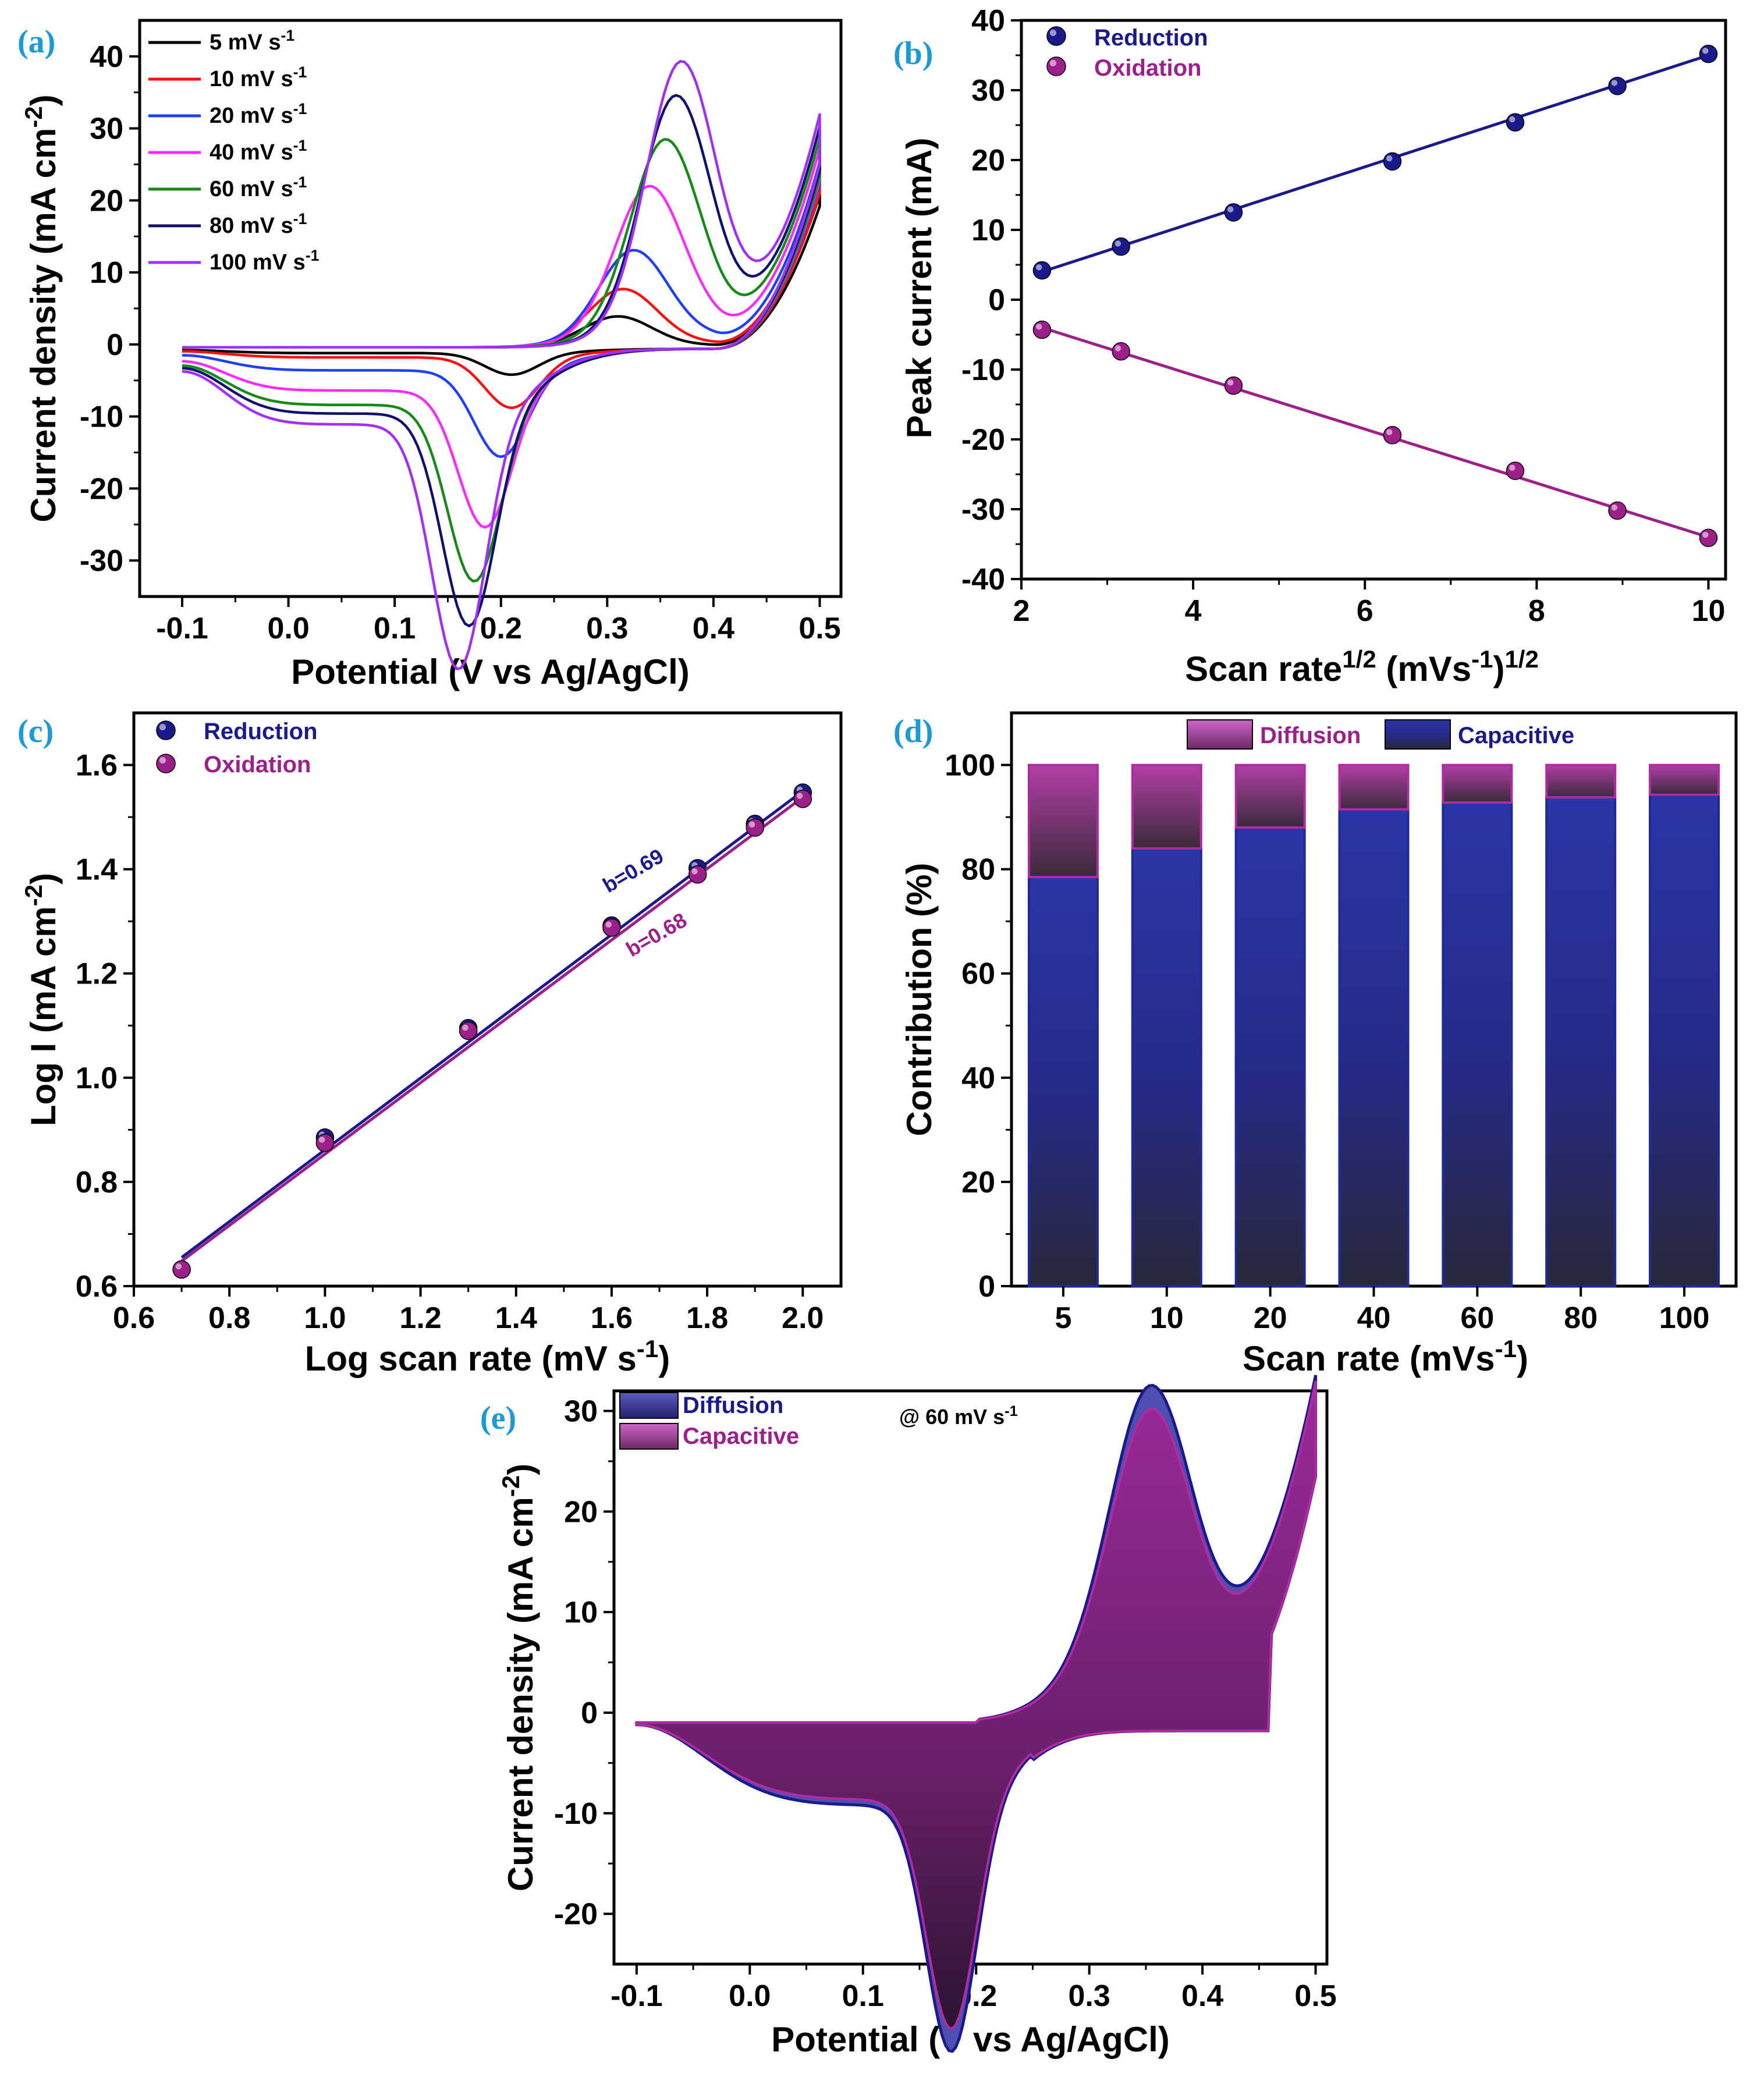 The image size is (1764, 2077). Describe the element at coordinates (258, 77) in the screenshot. I see `legend-label: 10 mV s-1` at that location.